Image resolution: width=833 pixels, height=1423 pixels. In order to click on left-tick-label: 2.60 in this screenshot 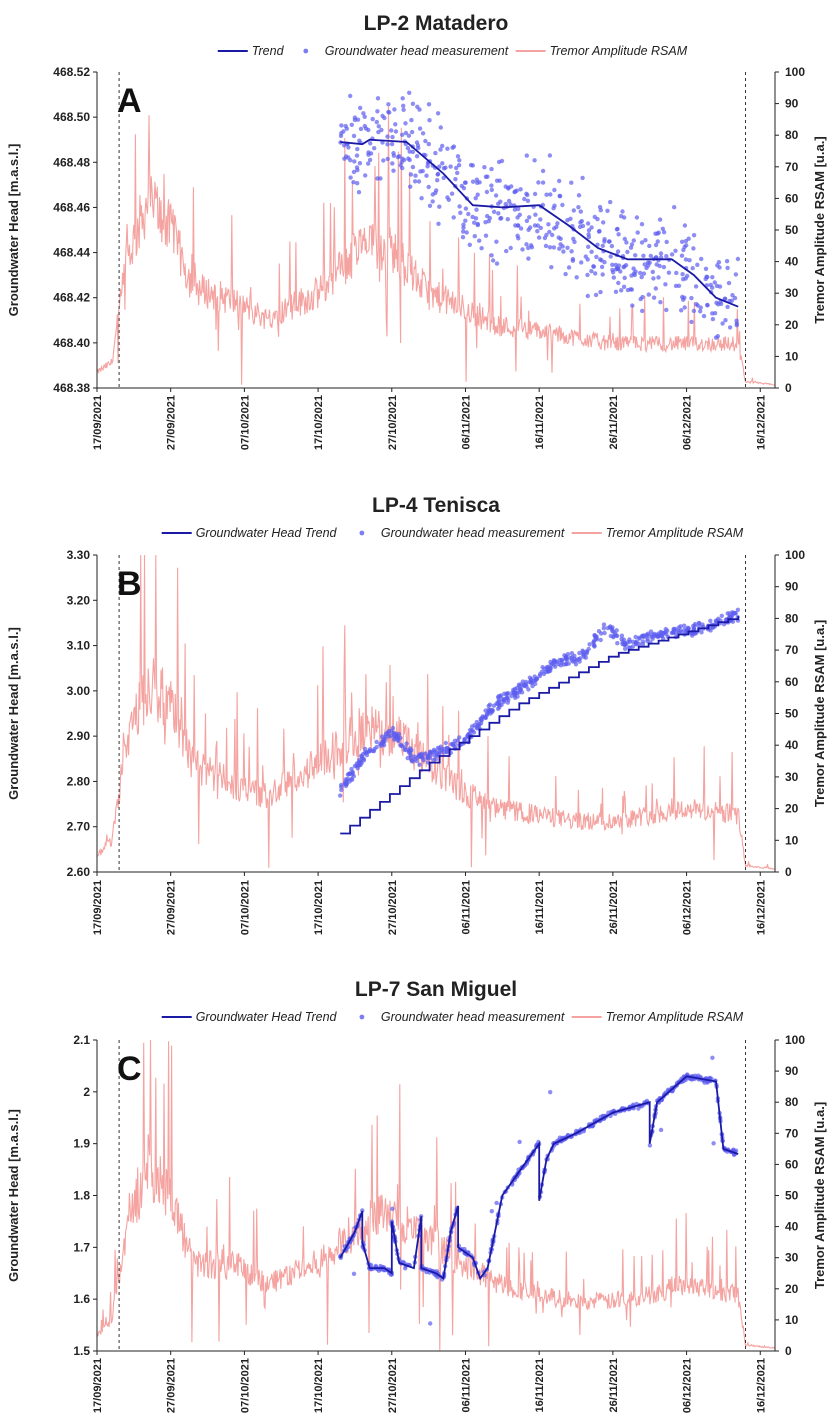, I will do `click(79, 872)`.